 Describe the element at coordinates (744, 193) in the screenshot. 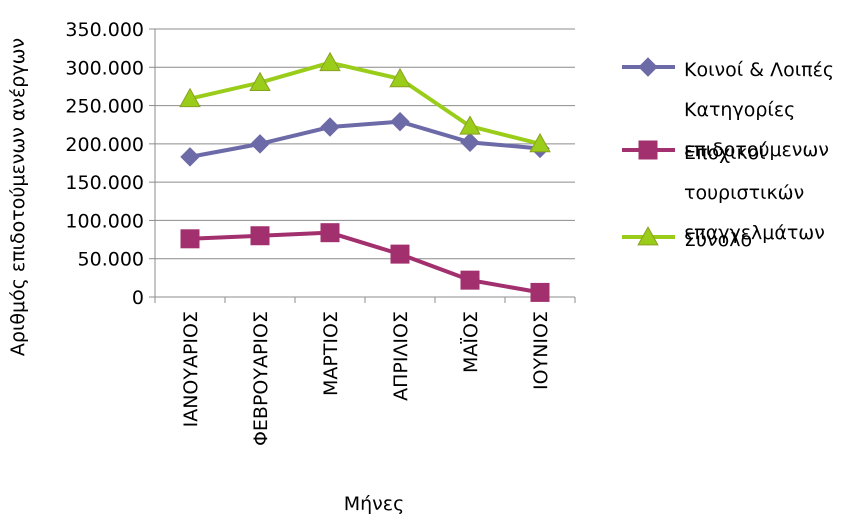

I see `legend-label: τουριστικών` at that location.